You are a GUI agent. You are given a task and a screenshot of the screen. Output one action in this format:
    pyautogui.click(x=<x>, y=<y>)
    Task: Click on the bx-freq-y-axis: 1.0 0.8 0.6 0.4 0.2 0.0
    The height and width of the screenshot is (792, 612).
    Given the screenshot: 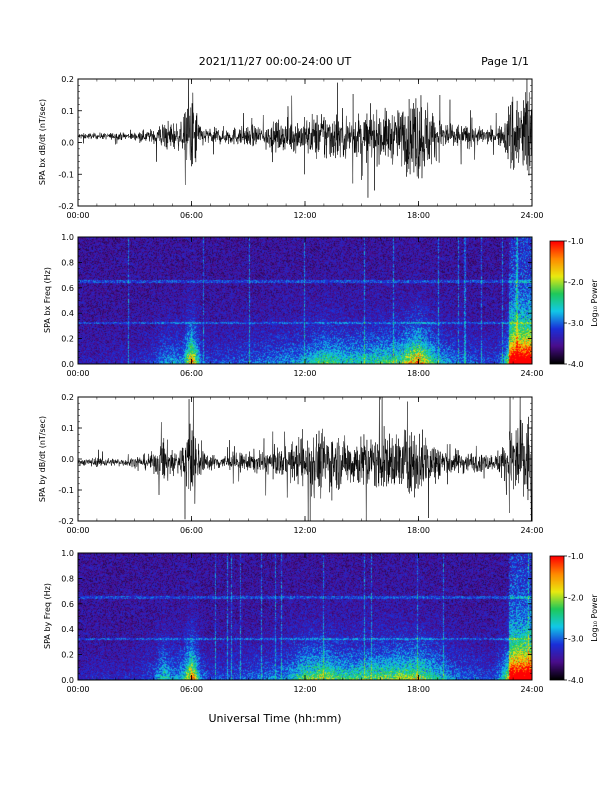 What is the action you would take?
    pyautogui.click(x=296, y=301)
    